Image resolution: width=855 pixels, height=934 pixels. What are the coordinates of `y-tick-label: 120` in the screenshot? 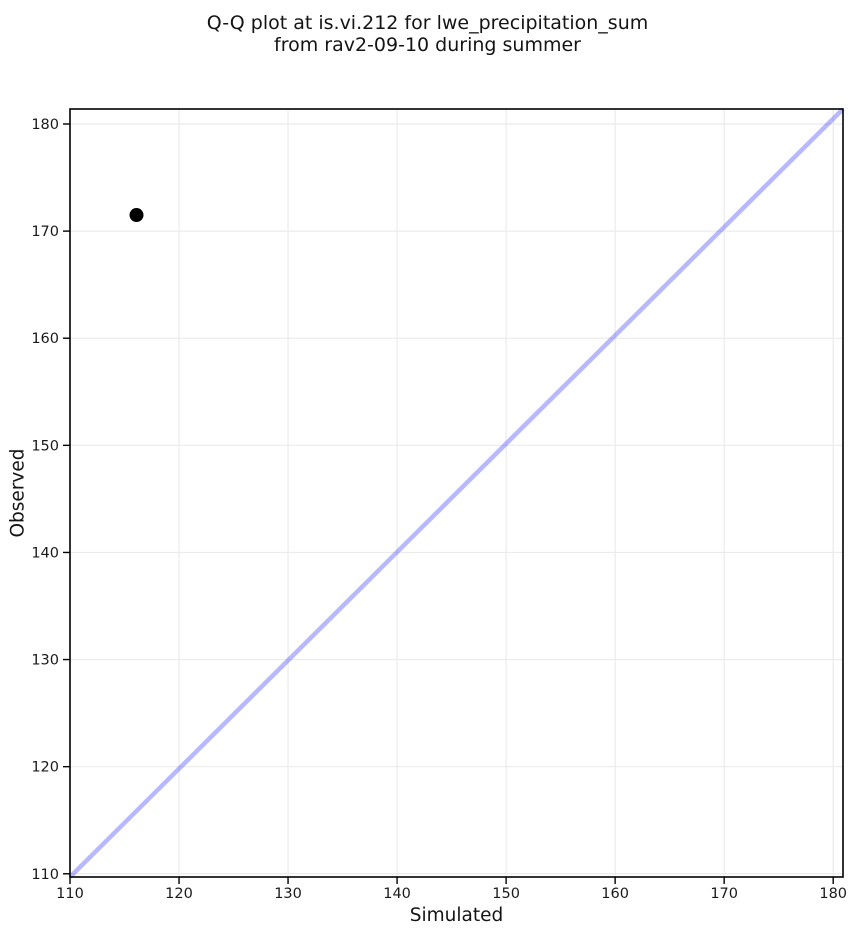 It's located at (45, 768).